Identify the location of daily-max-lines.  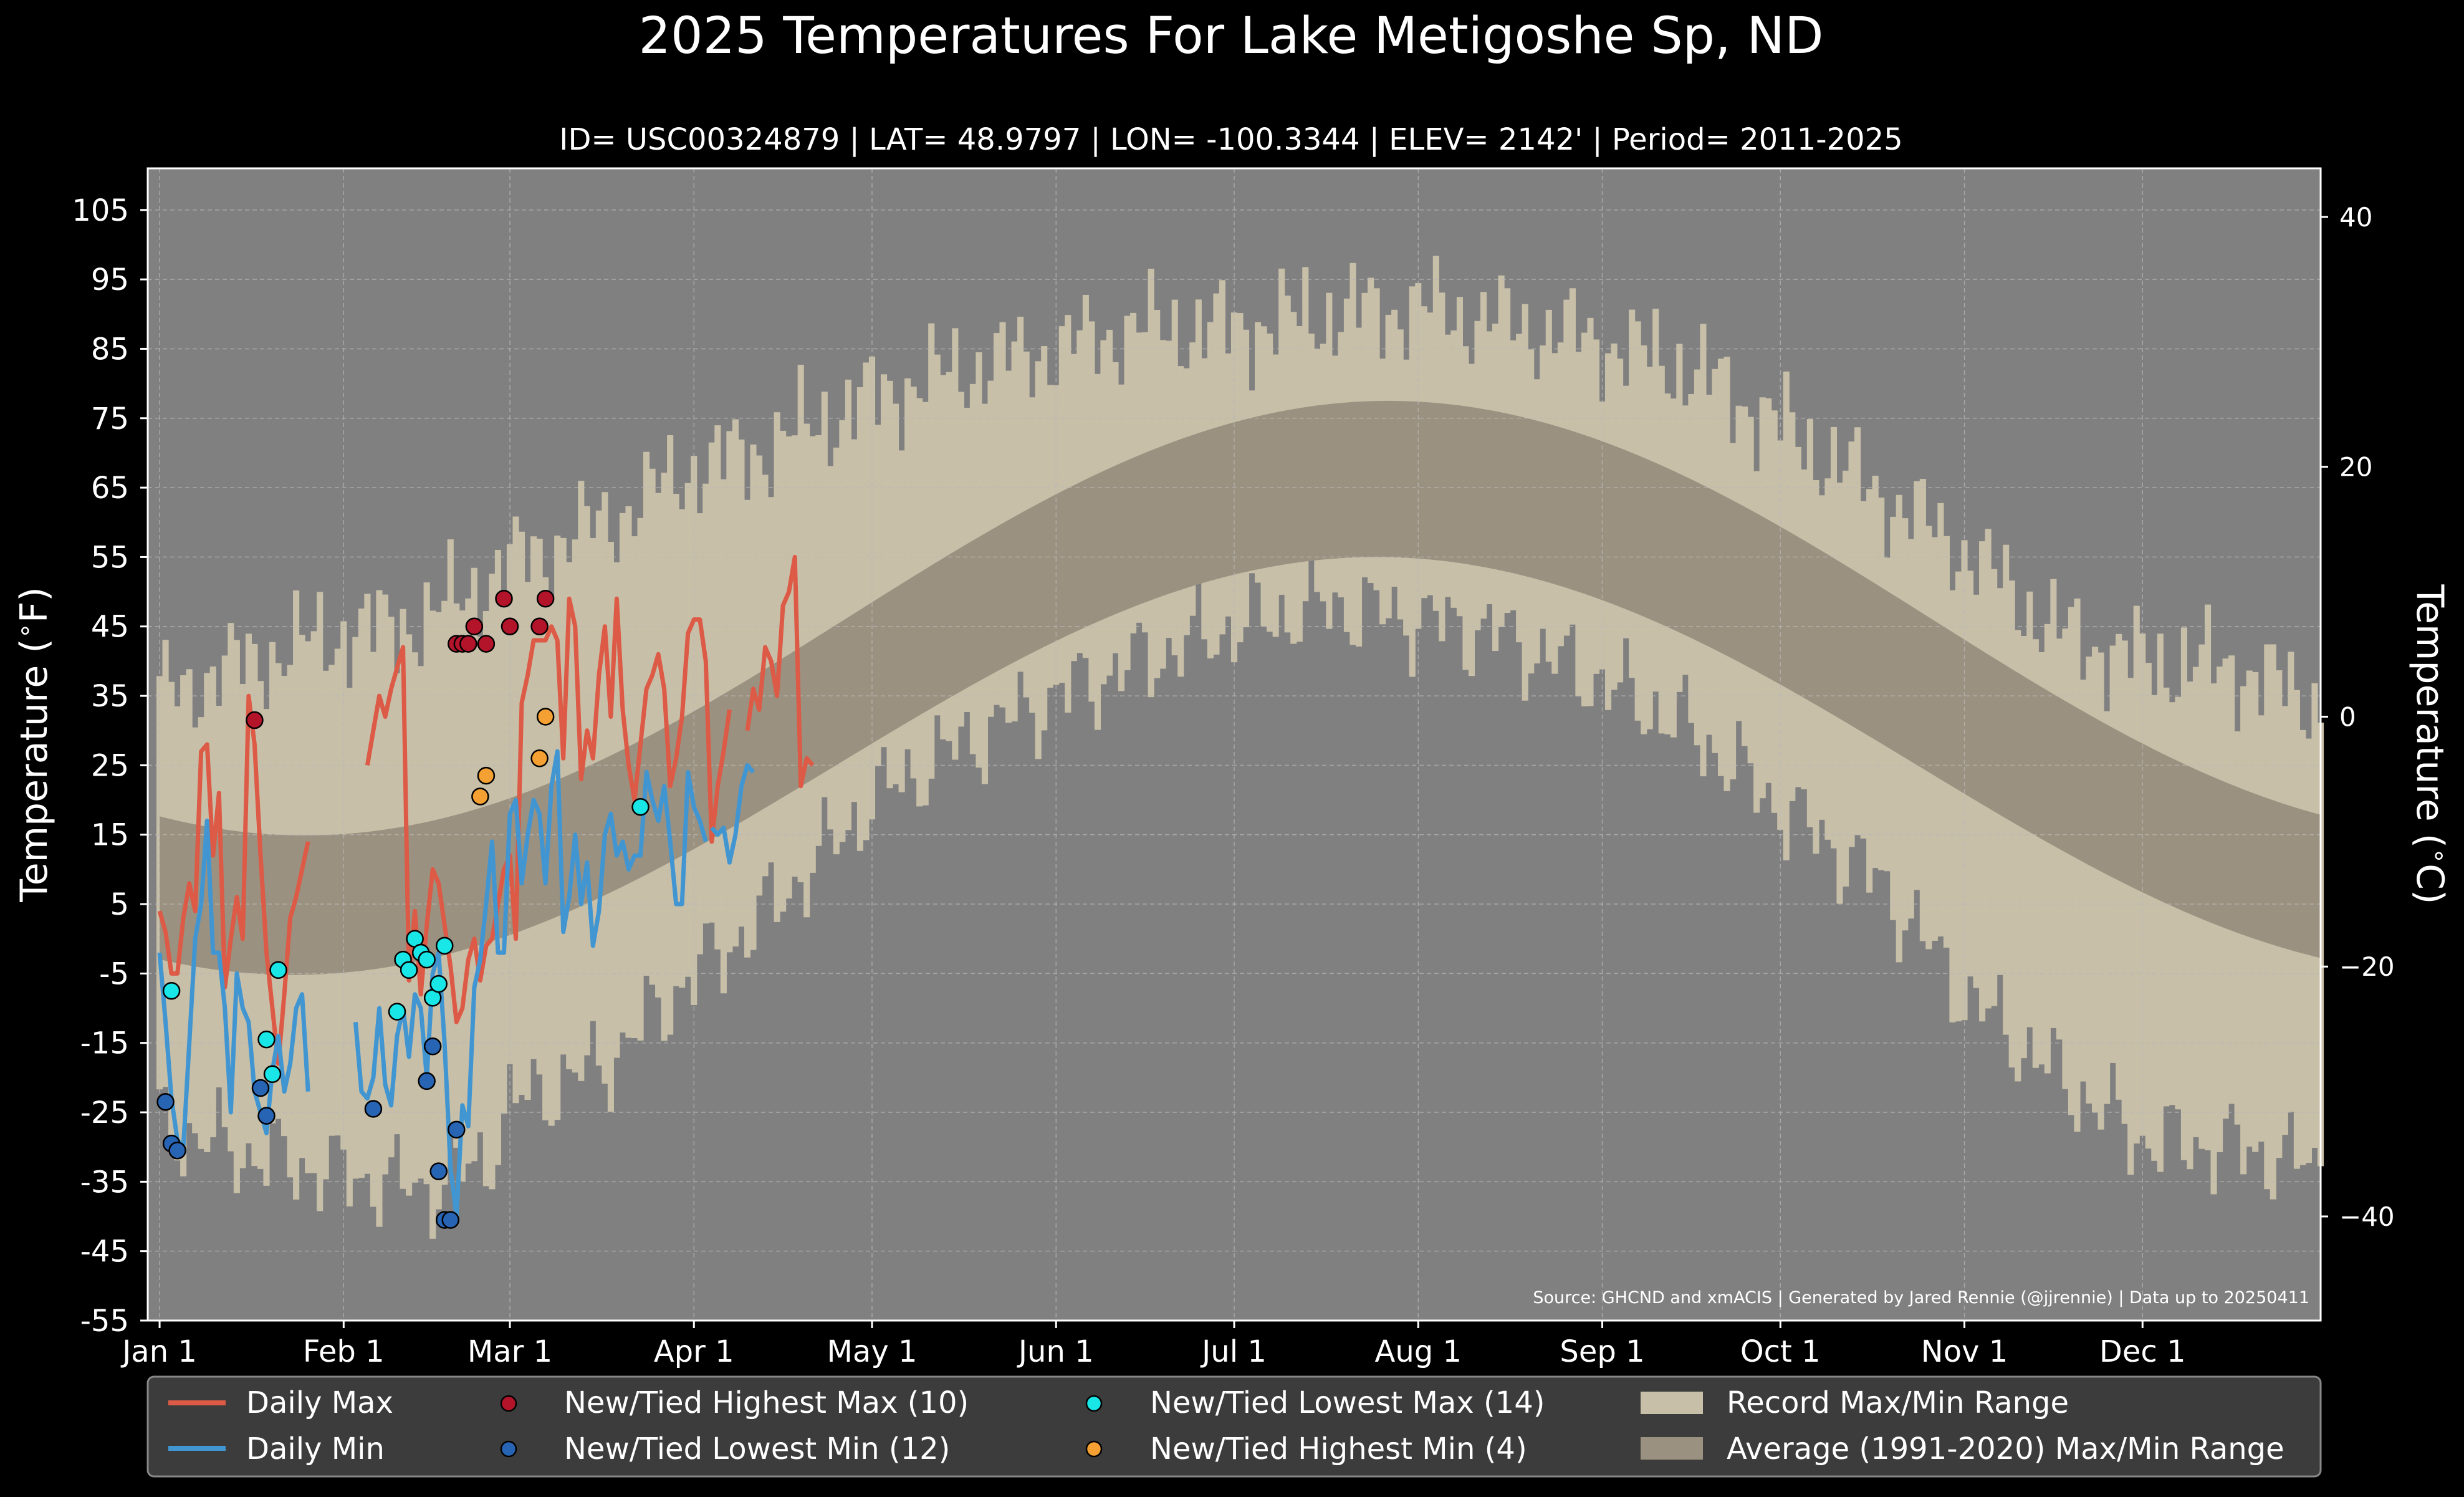
(486, 810).